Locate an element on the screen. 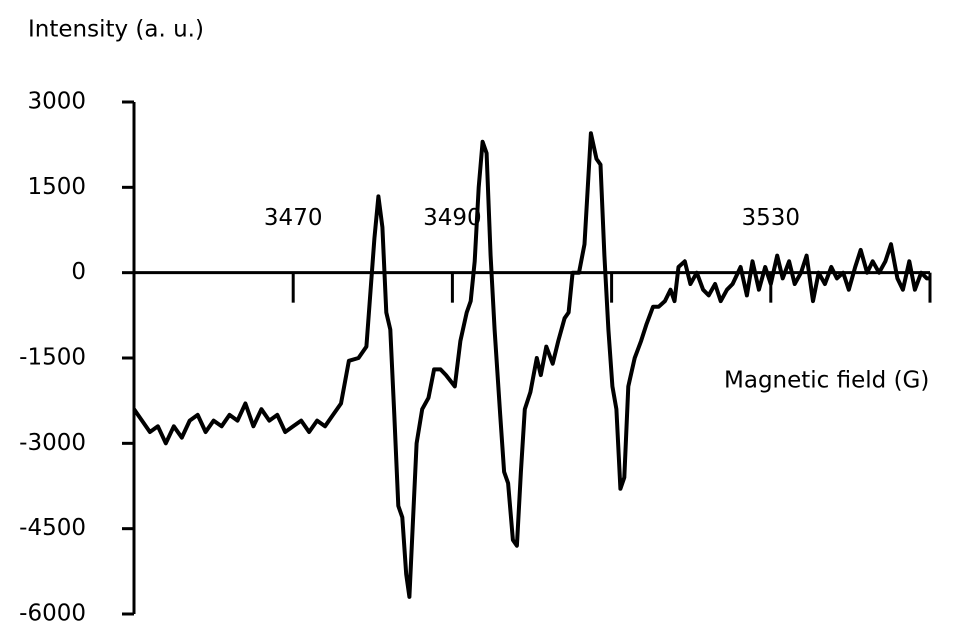  y-tick-label: -1500 is located at coordinates (52, 358).